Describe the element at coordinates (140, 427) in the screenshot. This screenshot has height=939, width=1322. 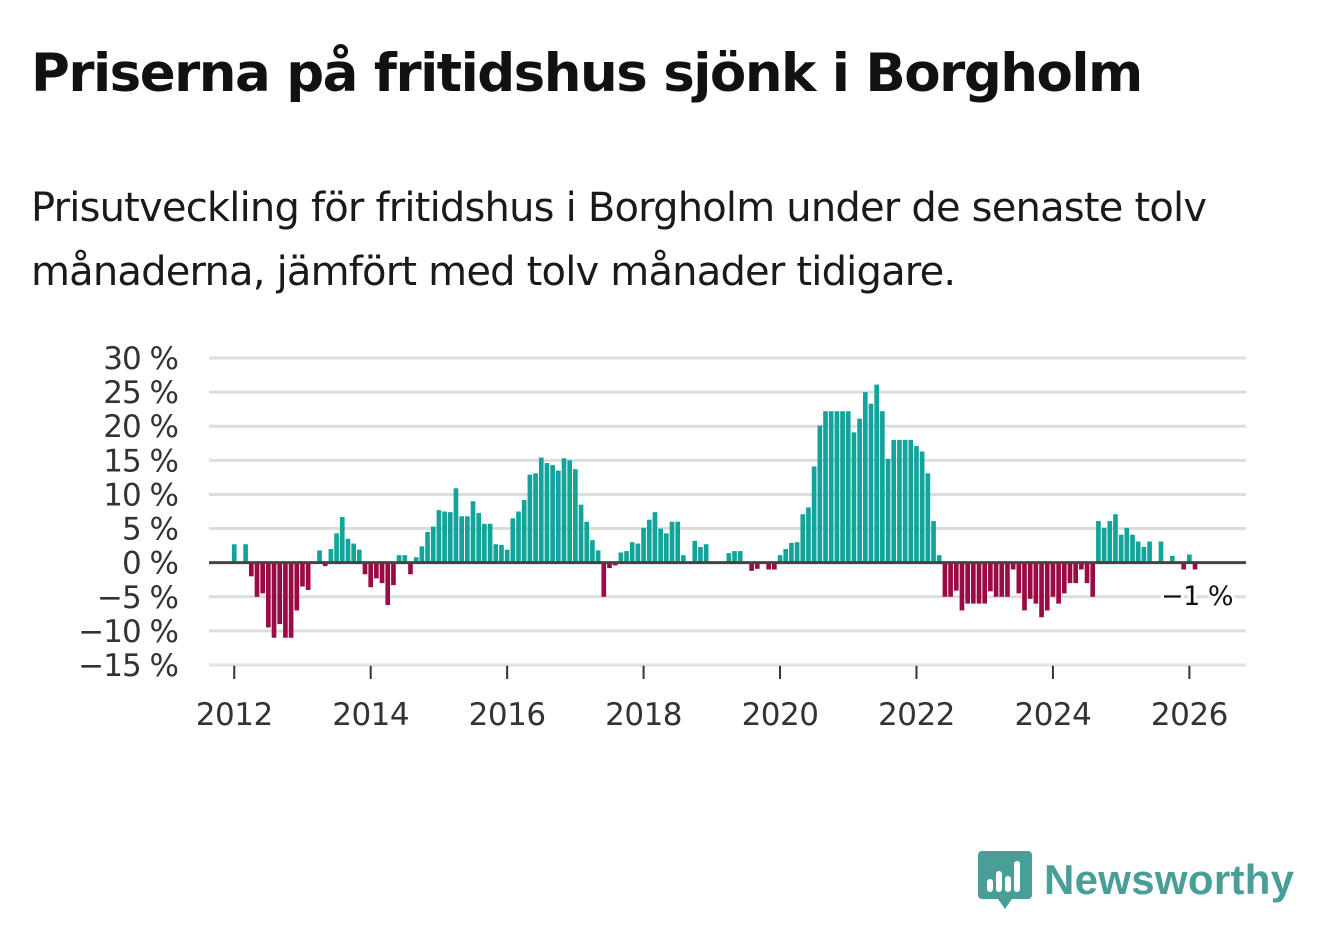
I see `y-tick-label: 20 %` at that location.